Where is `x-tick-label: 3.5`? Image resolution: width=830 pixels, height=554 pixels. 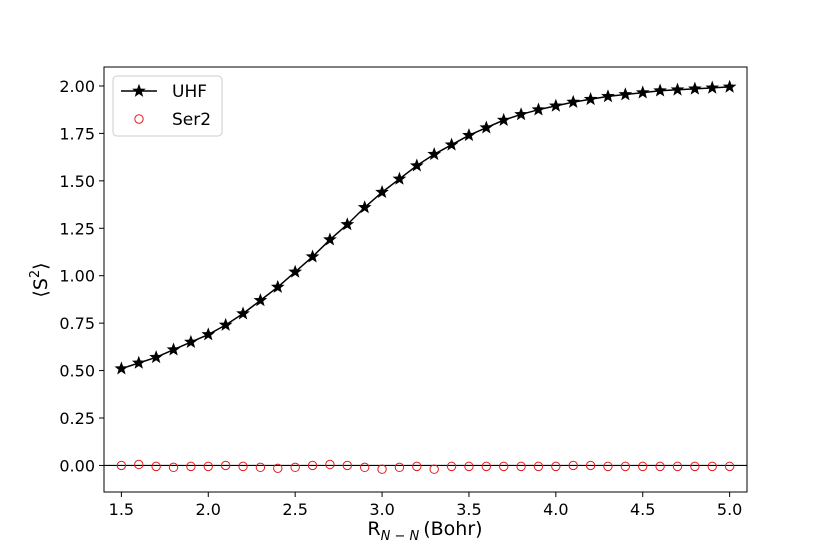
x-tick-label: 3.5 is located at coordinates (468, 509).